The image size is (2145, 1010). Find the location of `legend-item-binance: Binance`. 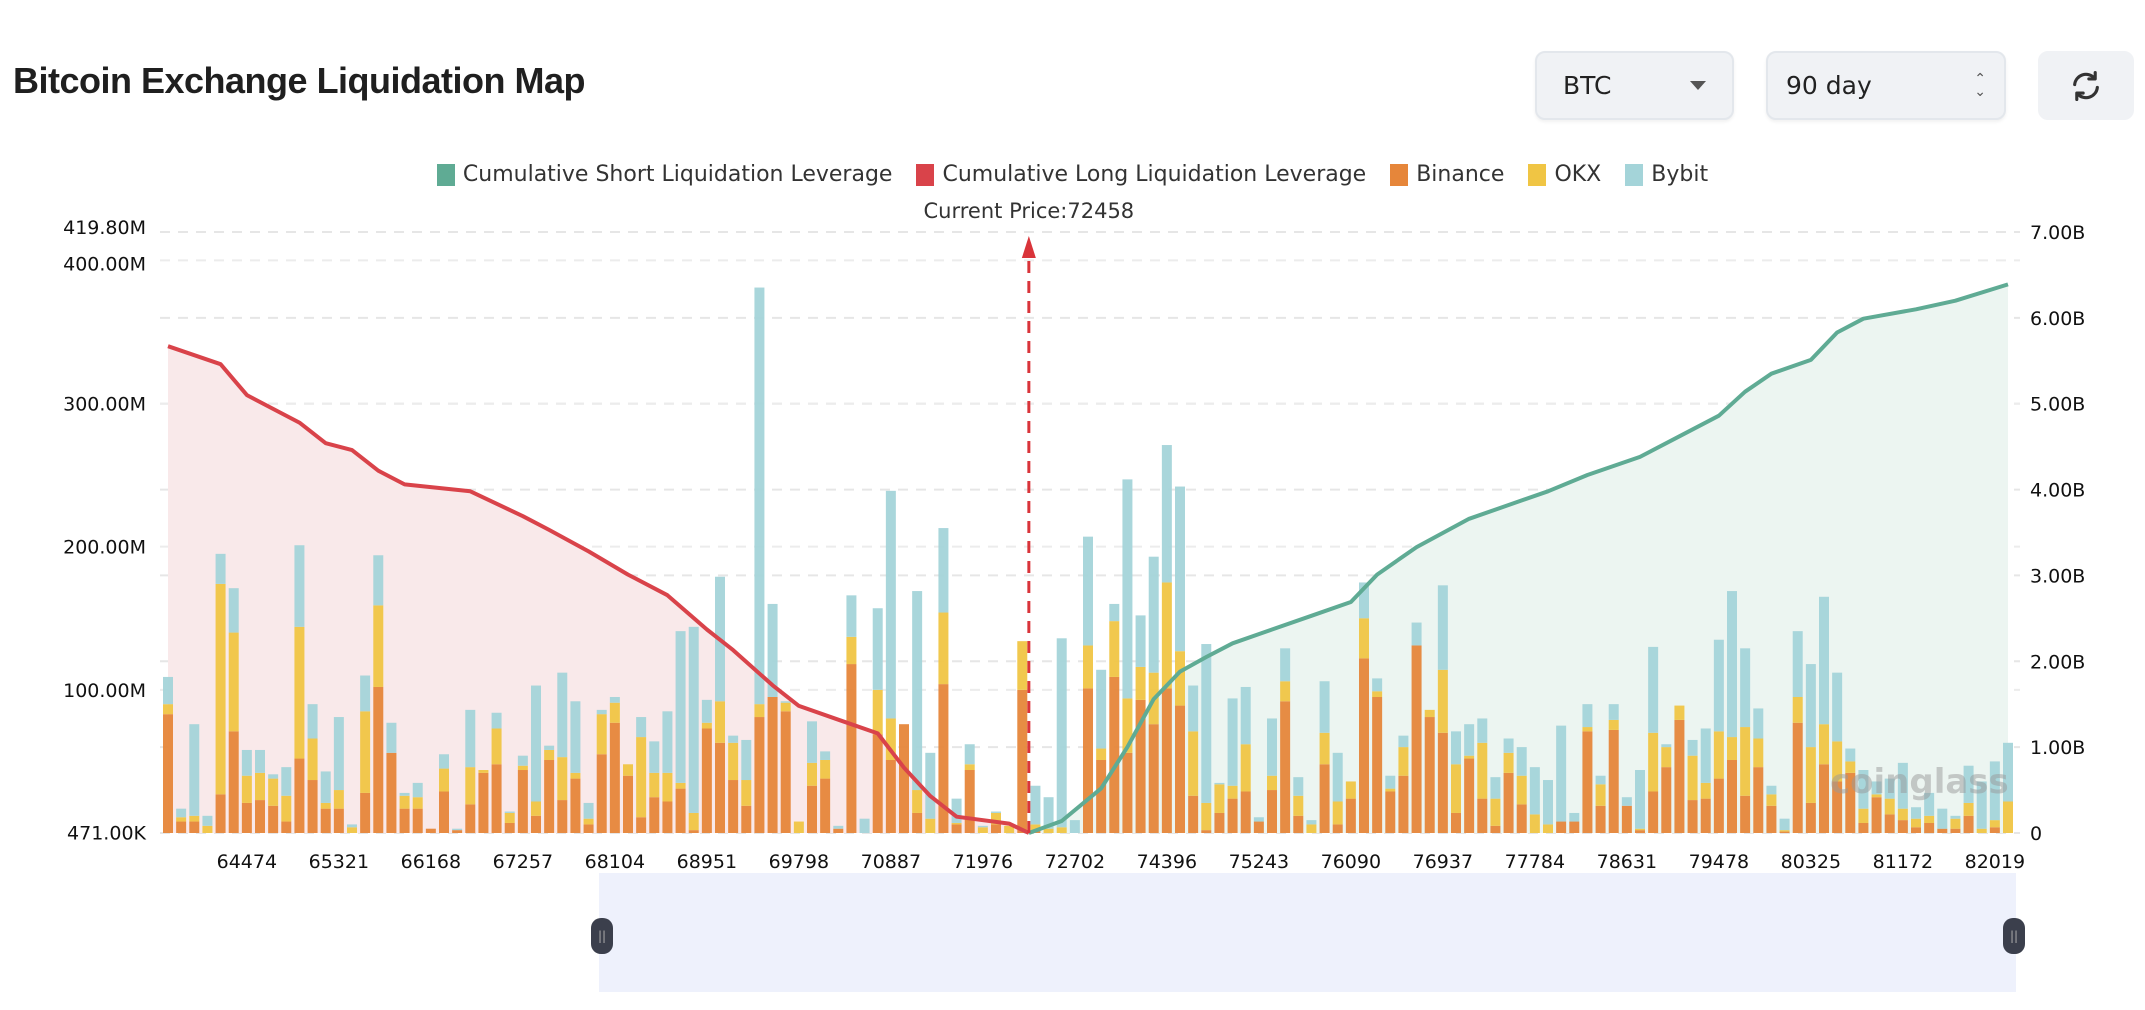

legend-item-binance: Binance is located at coordinates (1447, 174).